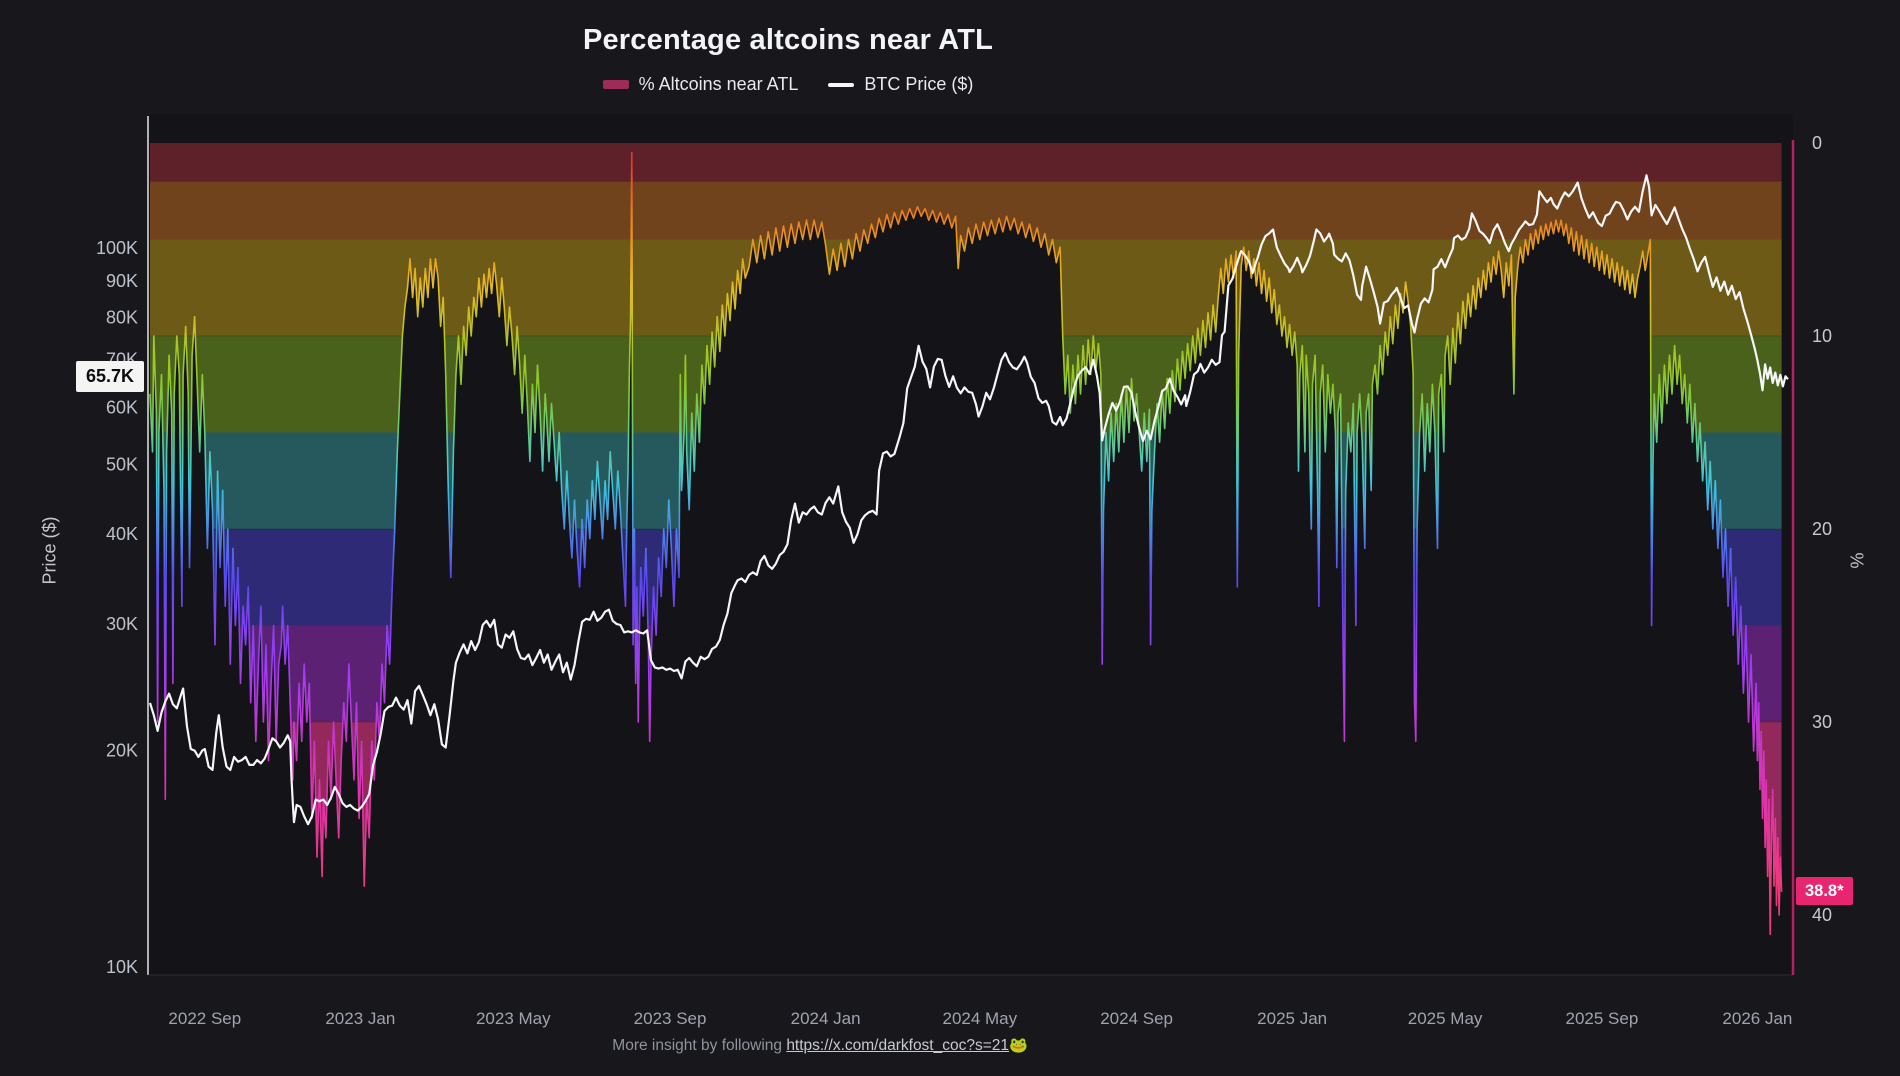 The width and height of the screenshot is (1900, 1076). What do you see at coordinates (122, 464) in the screenshot?
I see `price-tick-label: 50K` at bounding box center [122, 464].